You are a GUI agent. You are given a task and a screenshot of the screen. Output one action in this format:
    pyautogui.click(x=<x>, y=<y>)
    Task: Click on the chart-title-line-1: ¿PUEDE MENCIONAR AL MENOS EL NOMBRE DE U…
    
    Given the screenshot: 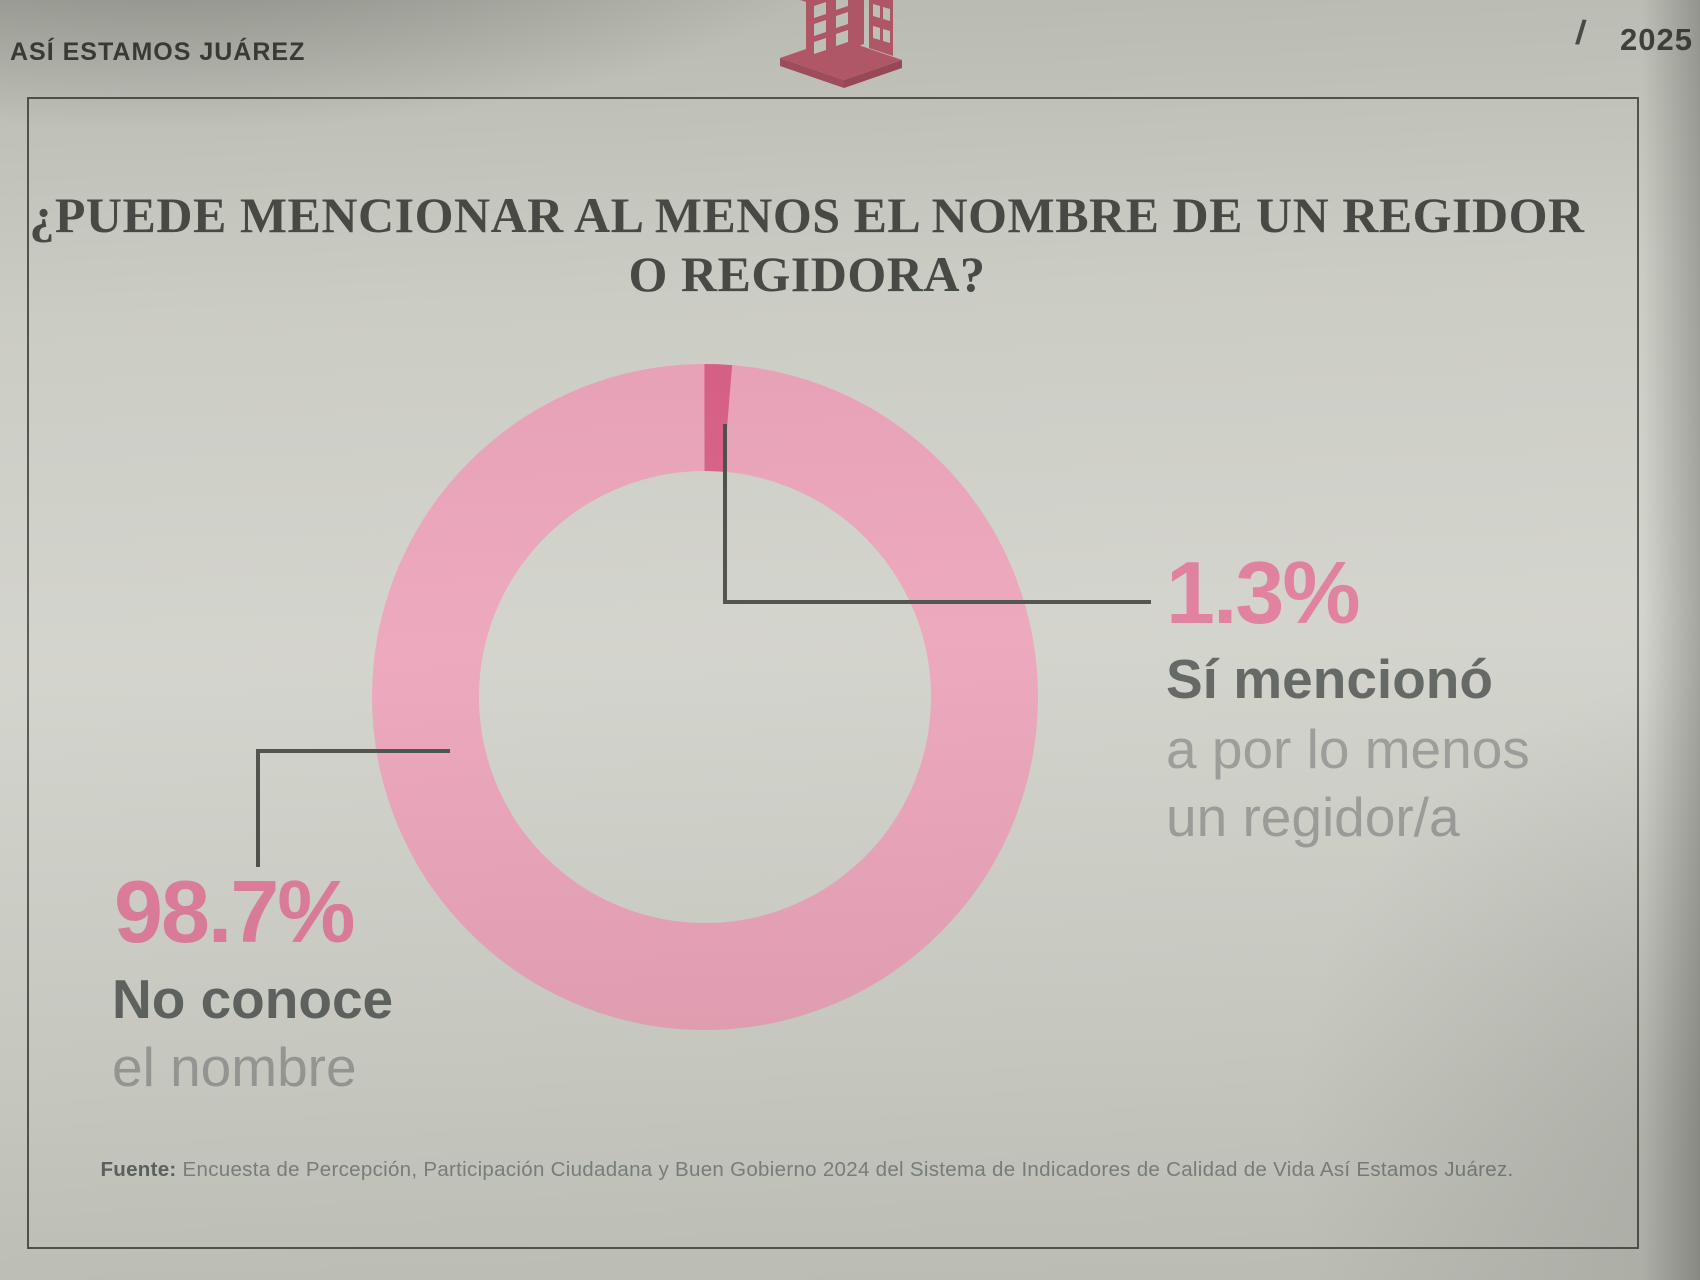 What is the action you would take?
    pyautogui.click(x=807, y=215)
    